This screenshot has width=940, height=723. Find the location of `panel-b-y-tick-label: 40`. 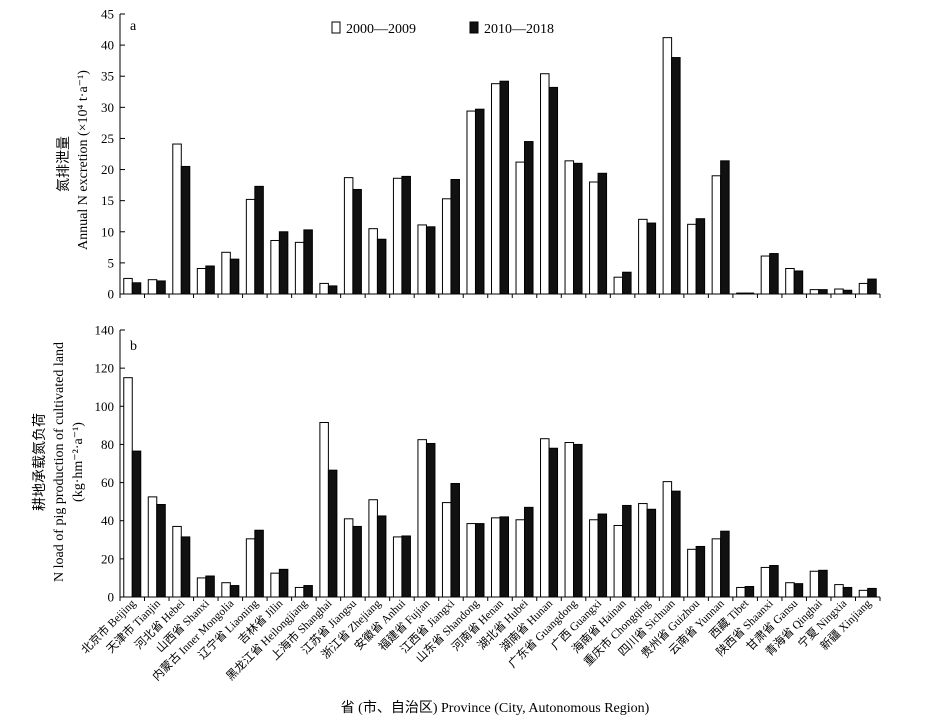

panel-b-y-tick-label: 40 is located at coordinates (107, 520).